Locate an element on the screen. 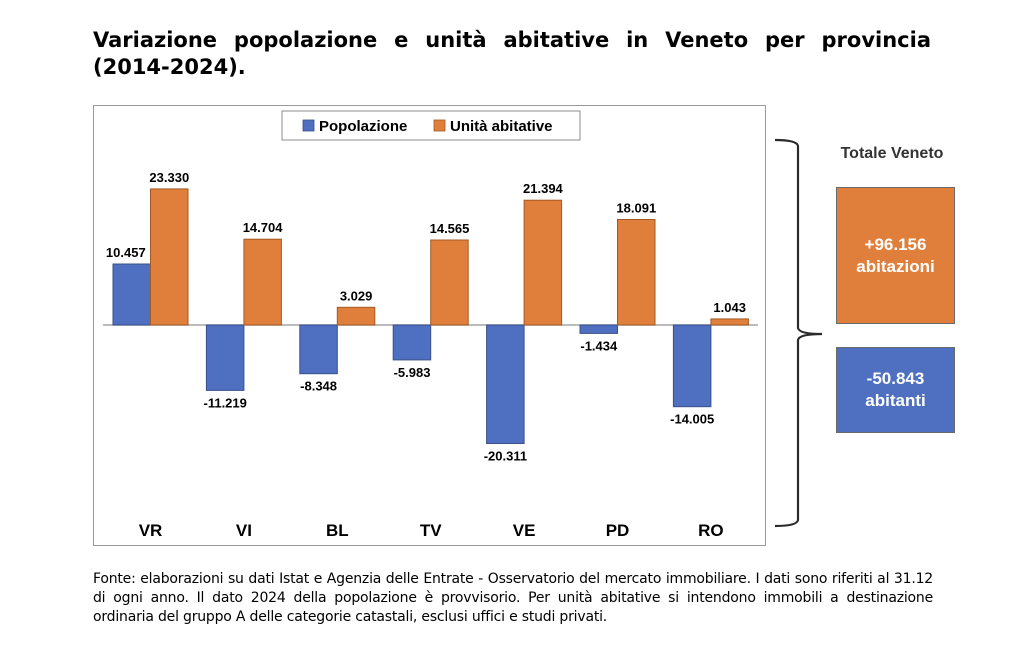 The width and height of the screenshot is (1024, 662). category-label-ve: VE is located at coordinates (524, 530).